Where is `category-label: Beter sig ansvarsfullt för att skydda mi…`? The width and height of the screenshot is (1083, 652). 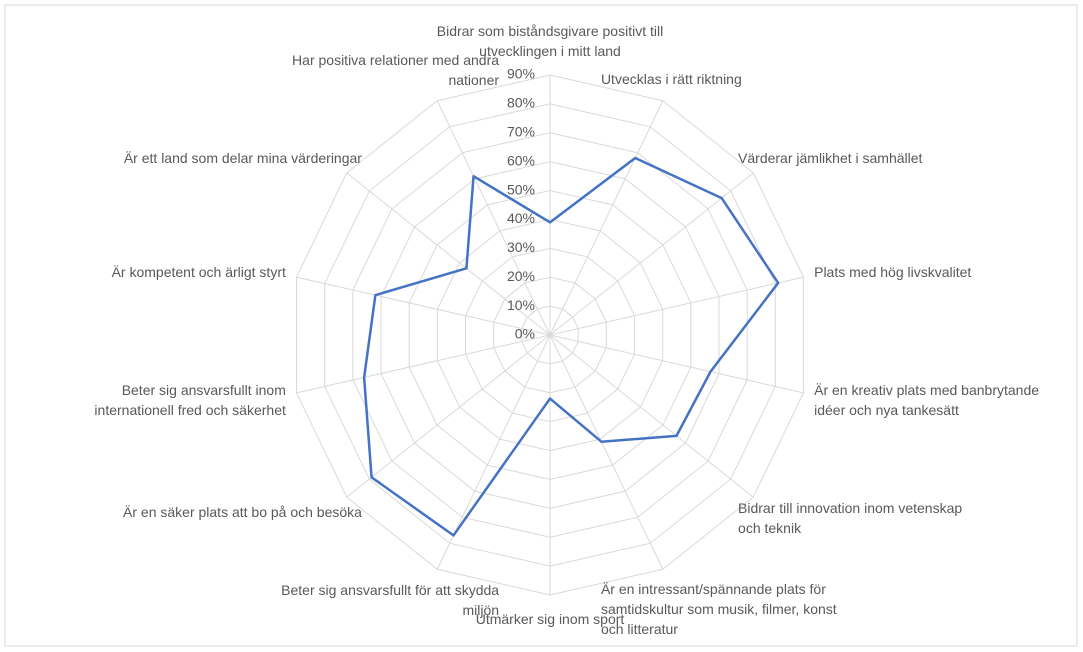 category-label: Beter sig ansvarsfullt för att skydda mi… is located at coordinates (390, 599).